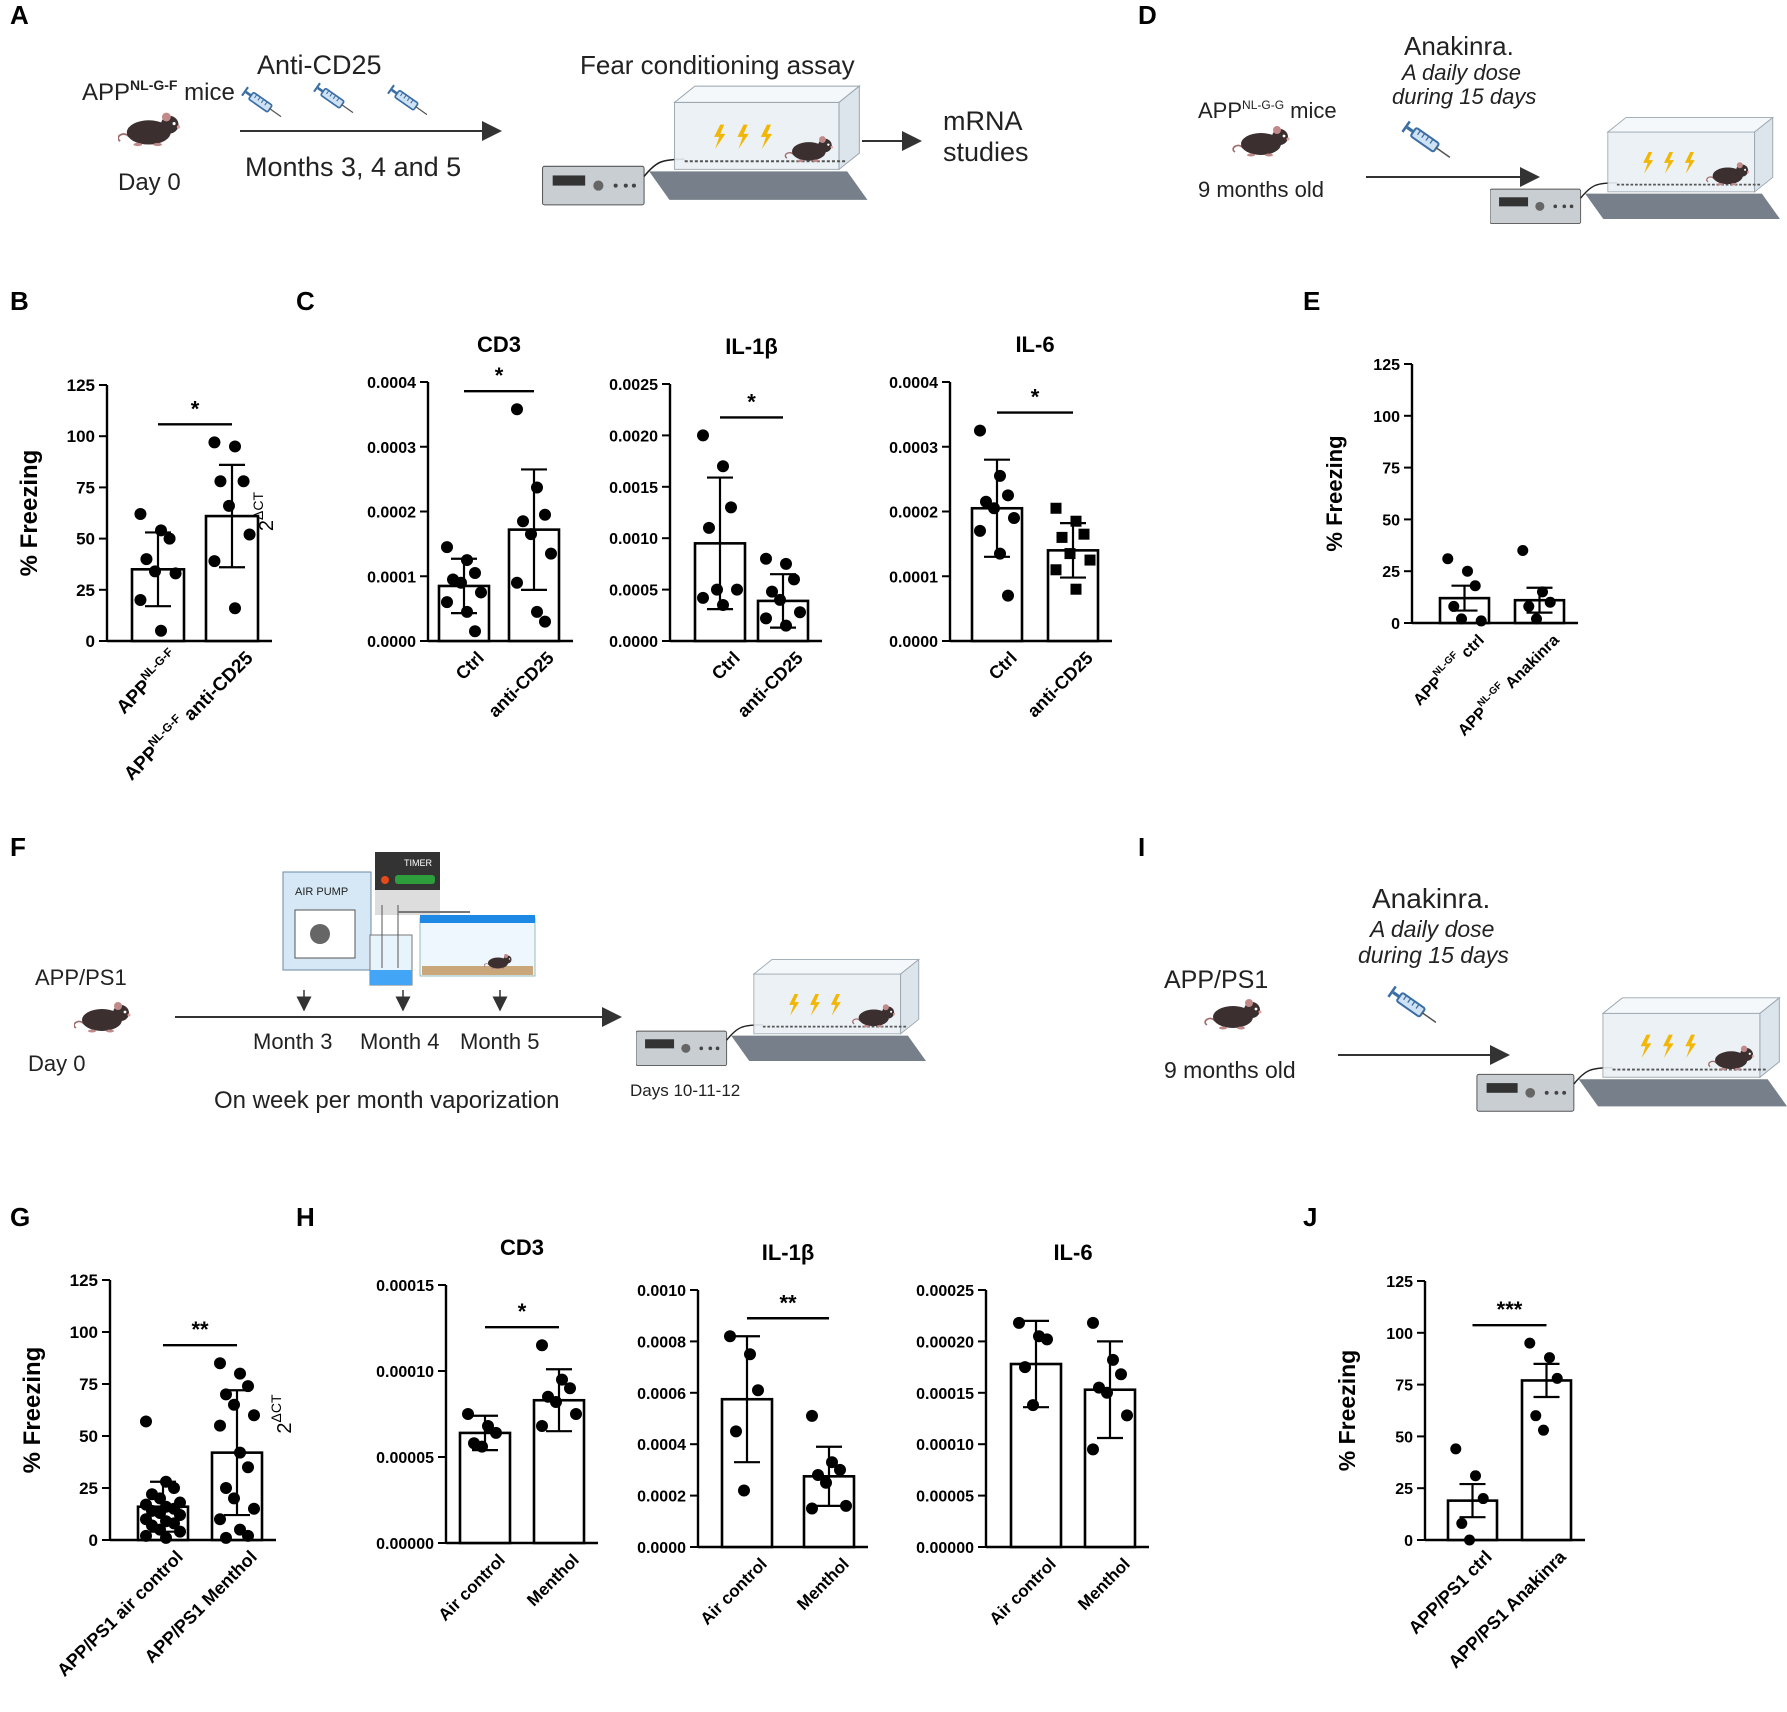  What do you see at coordinates (685, 1090) in the screenshot?
I see `schematic-f-days: Days 10-11-12` at bounding box center [685, 1090].